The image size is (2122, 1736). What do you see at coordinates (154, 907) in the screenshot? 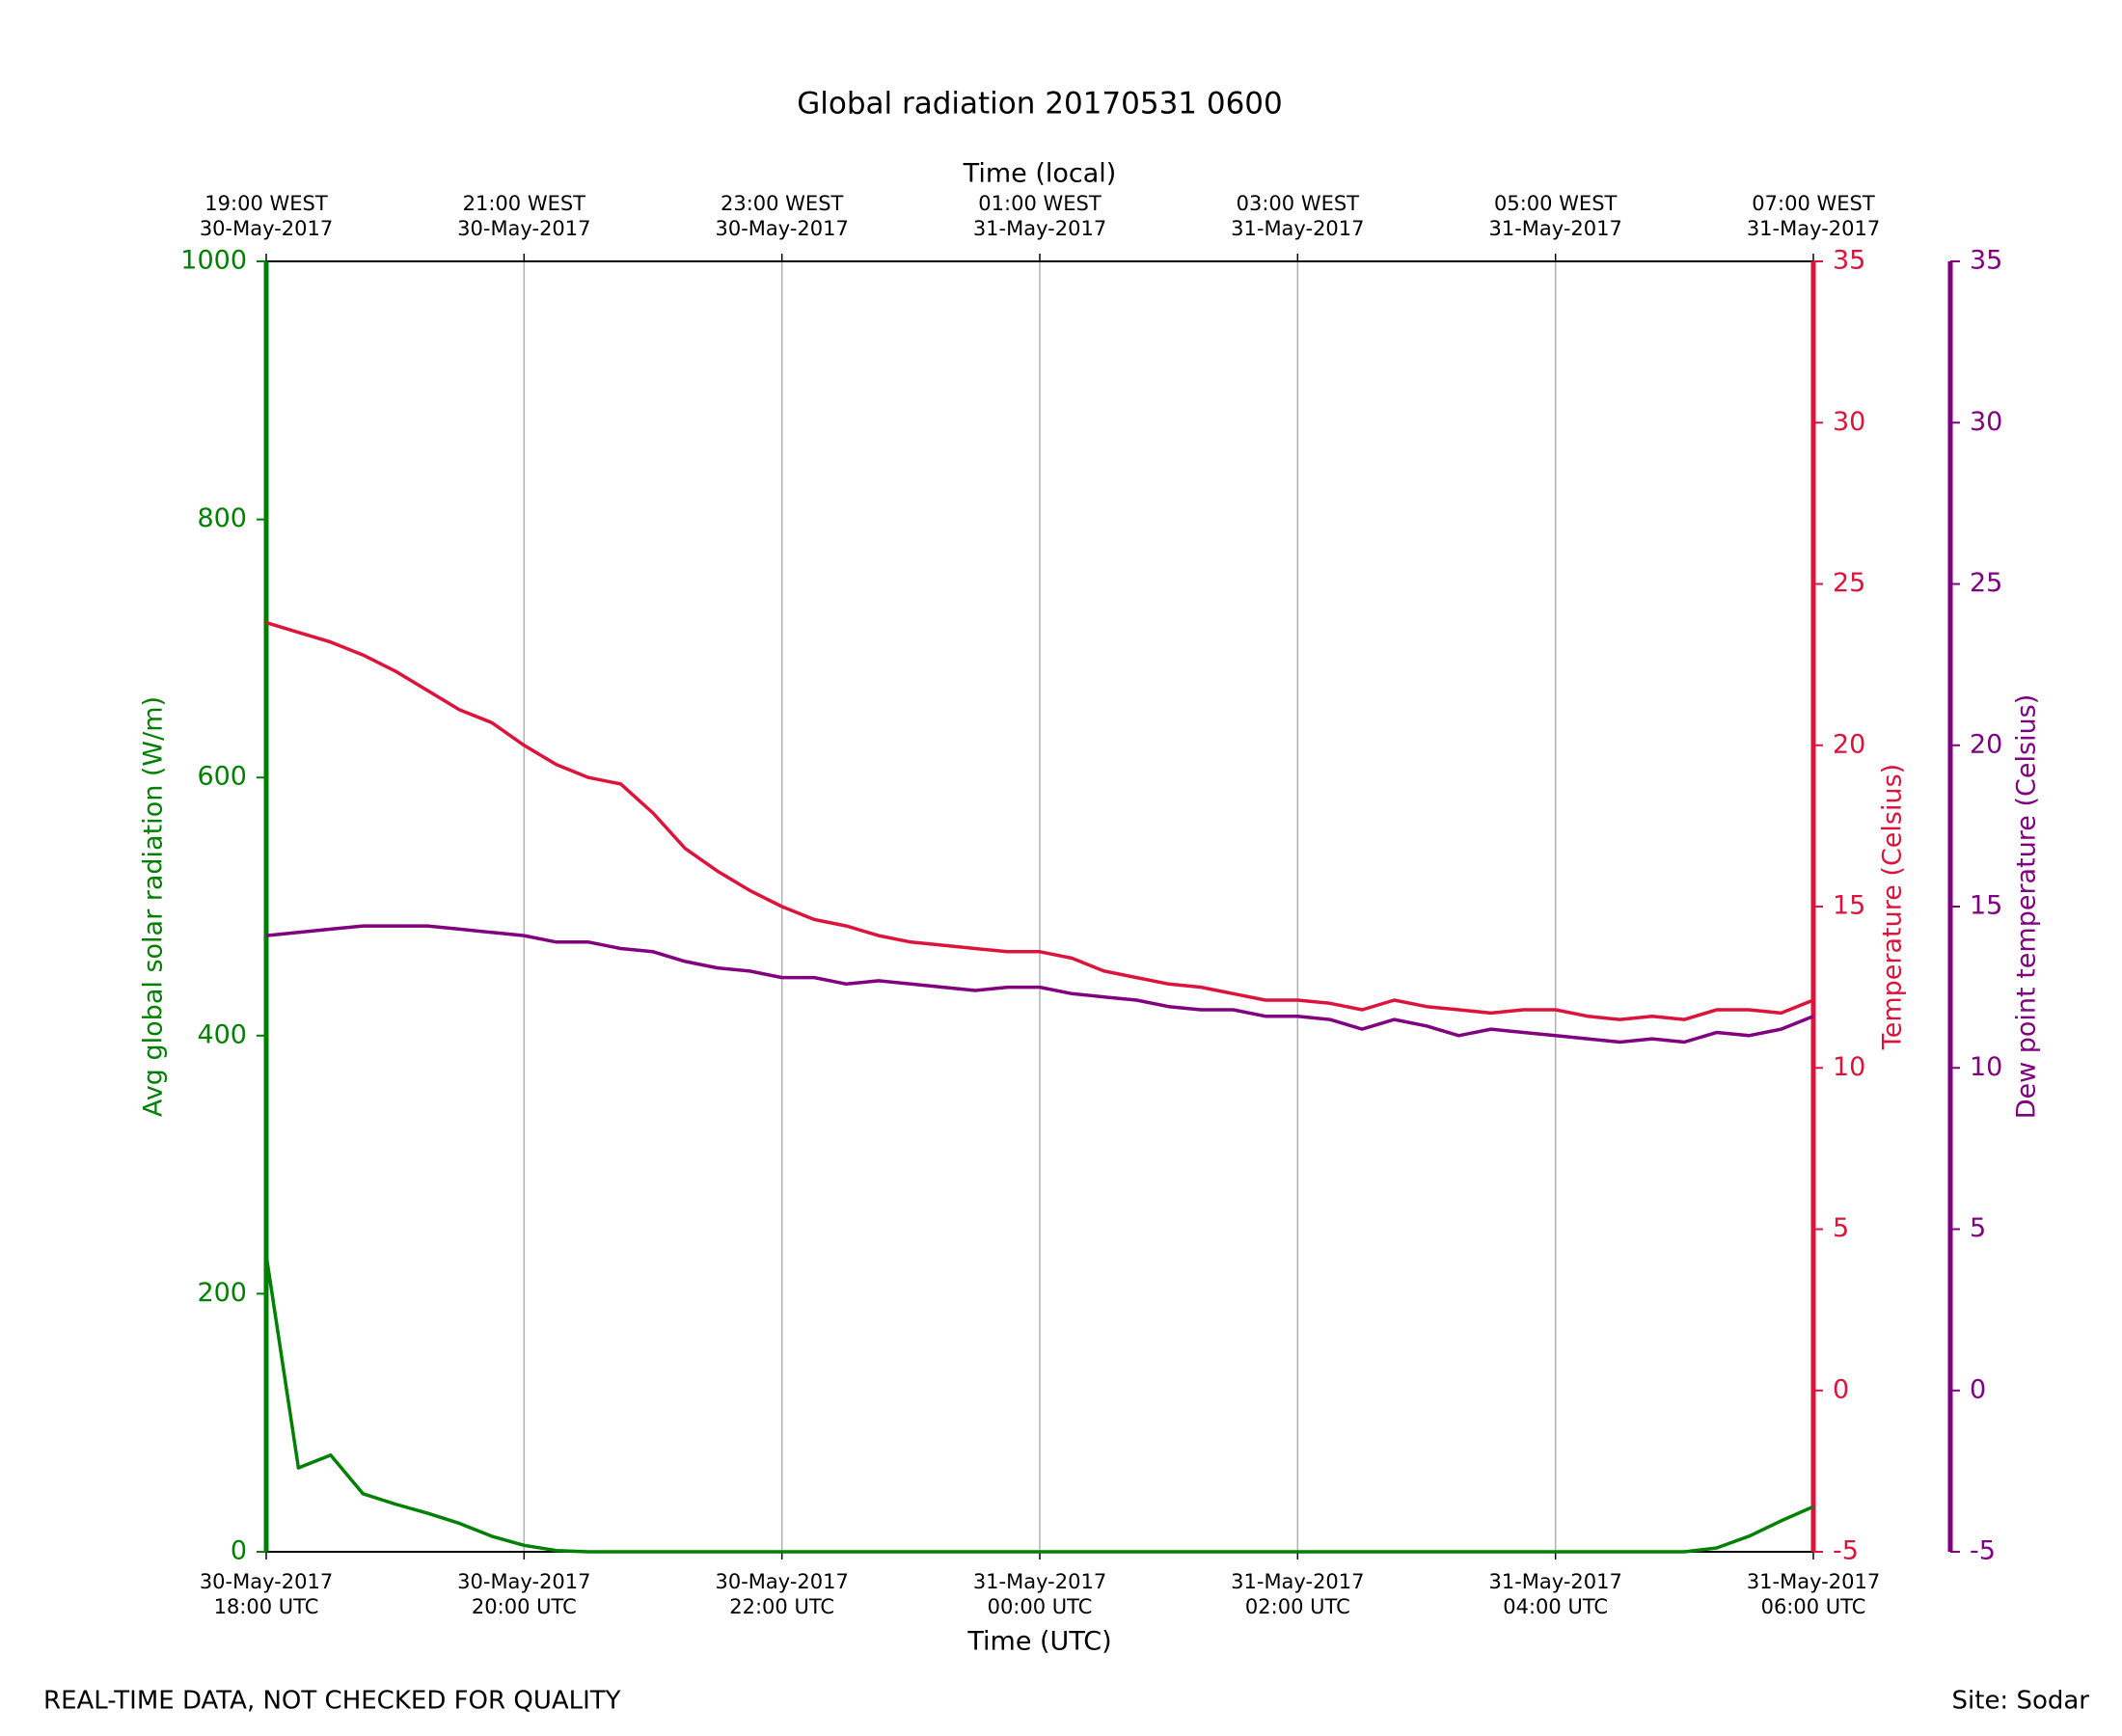
I see `y-axis-title: Avg global solar radiation (W/m)` at bounding box center [154, 907].